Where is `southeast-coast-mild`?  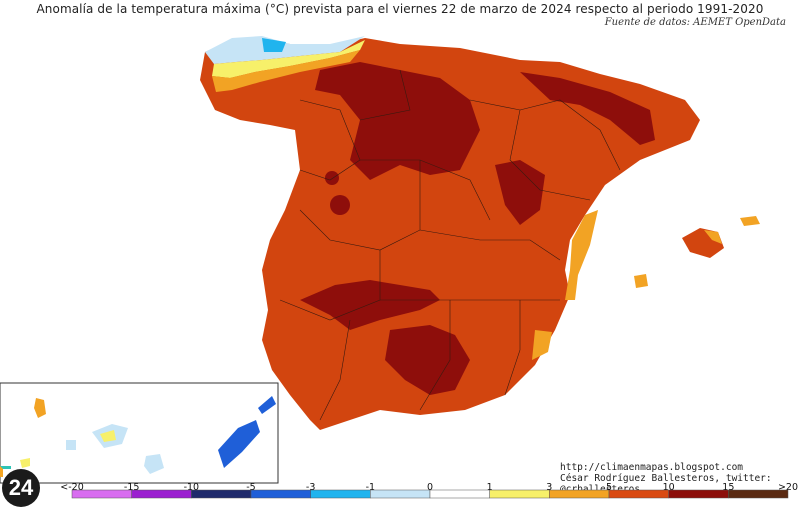
southeast-coast-mild is located at coordinates (542, 345).